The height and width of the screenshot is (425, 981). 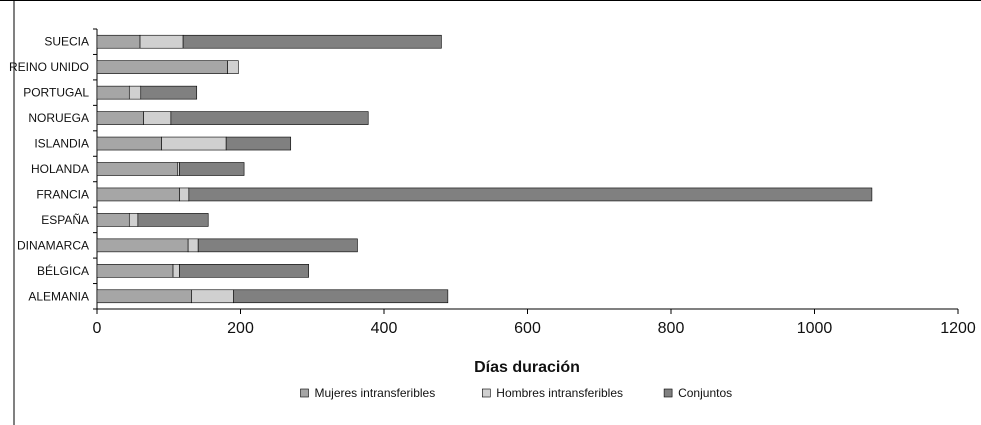 I want to click on x-tick-label: 600, so click(x=527, y=328).